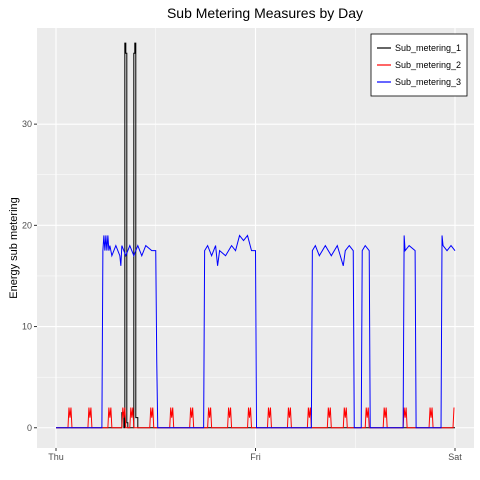 This screenshot has width=480, height=480. I want to click on y-tick-label: 0, so click(29, 428).